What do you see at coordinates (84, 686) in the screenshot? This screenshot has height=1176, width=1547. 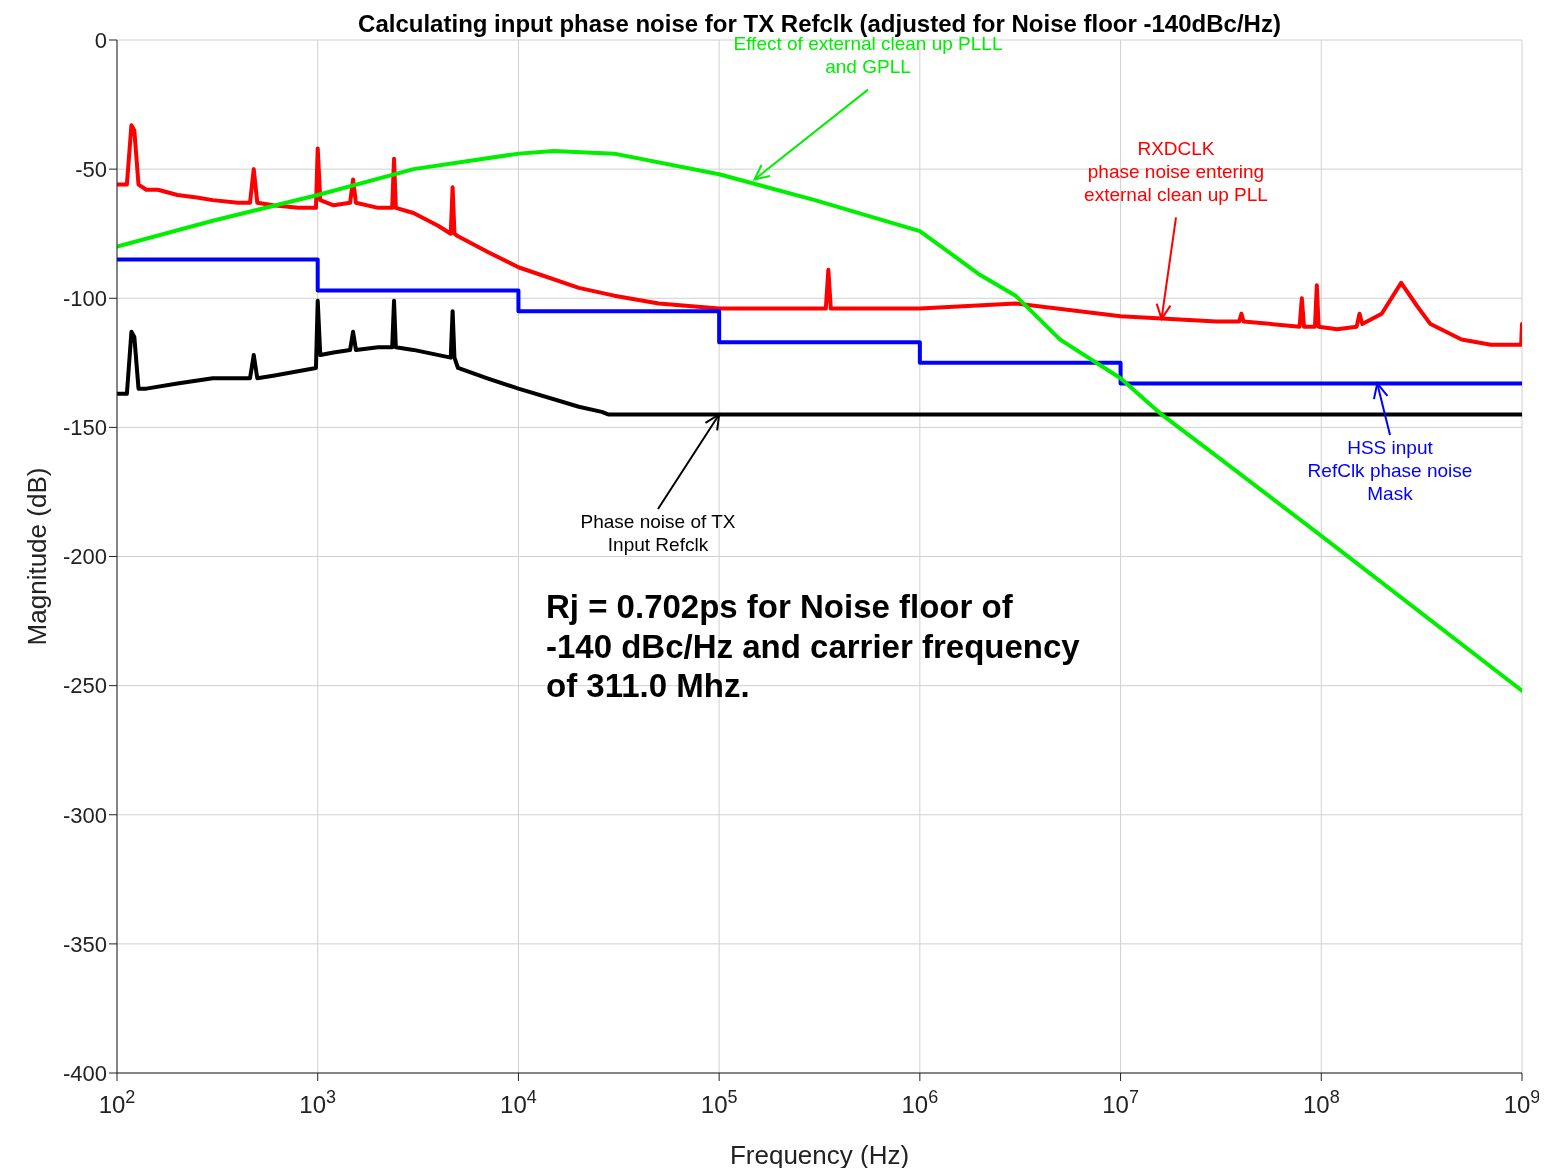 I see `y-tick-label: -250` at bounding box center [84, 686].